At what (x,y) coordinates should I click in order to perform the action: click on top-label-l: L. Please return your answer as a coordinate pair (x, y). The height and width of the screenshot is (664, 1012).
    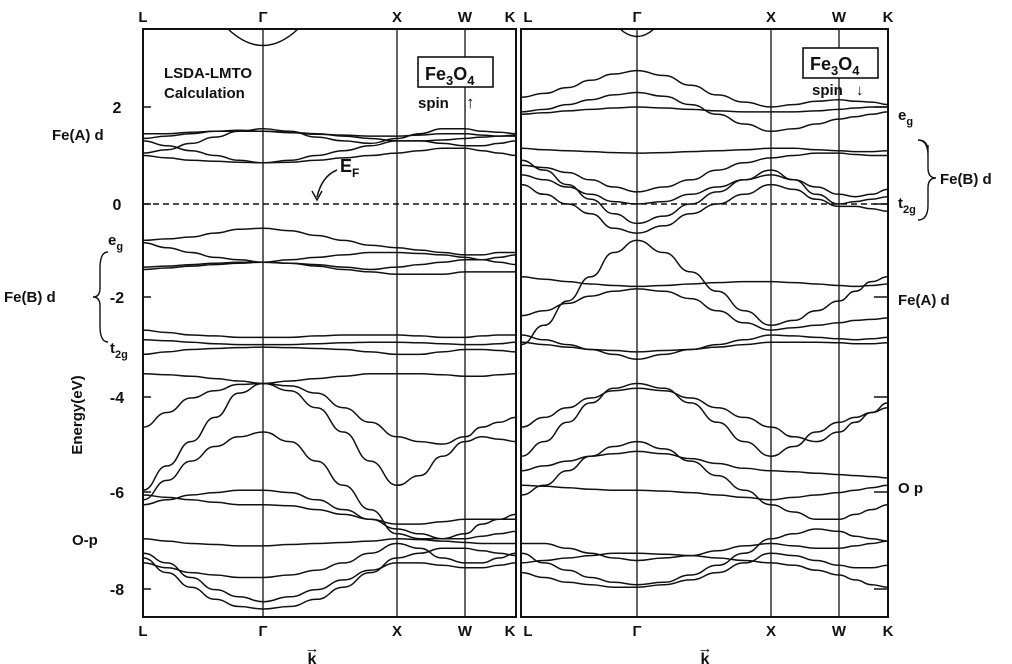
    Looking at the image, I should click on (527, 17).